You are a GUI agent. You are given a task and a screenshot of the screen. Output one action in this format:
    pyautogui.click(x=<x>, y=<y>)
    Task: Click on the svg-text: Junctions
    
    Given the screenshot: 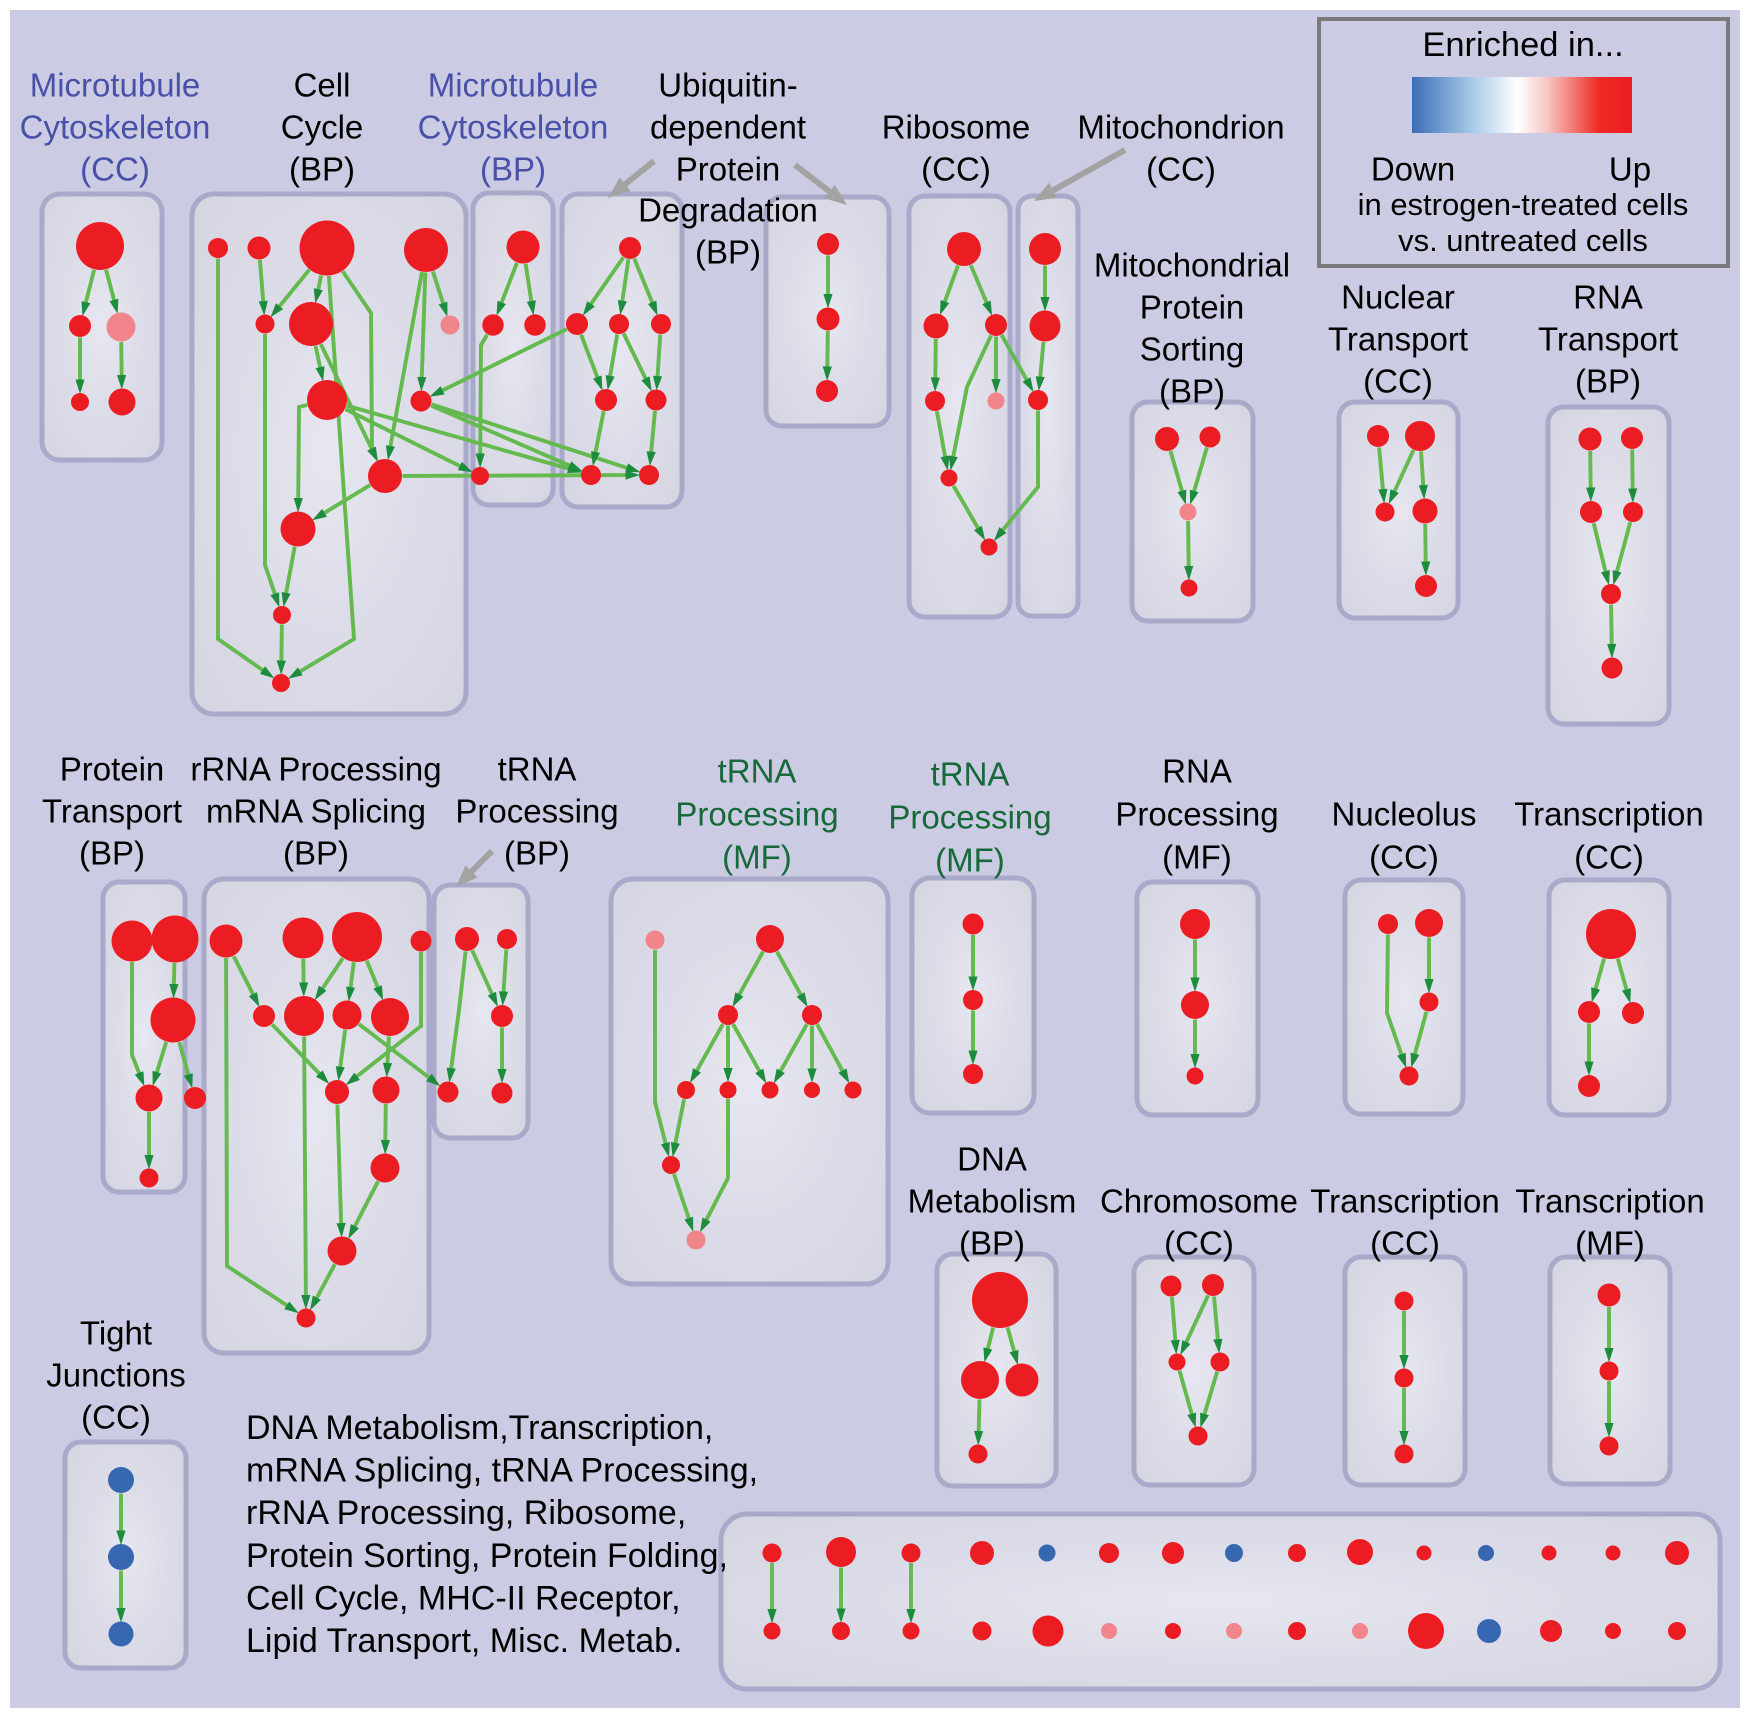 What is the action you would take?
    pyautogui.click(x=115, y=1375)
    